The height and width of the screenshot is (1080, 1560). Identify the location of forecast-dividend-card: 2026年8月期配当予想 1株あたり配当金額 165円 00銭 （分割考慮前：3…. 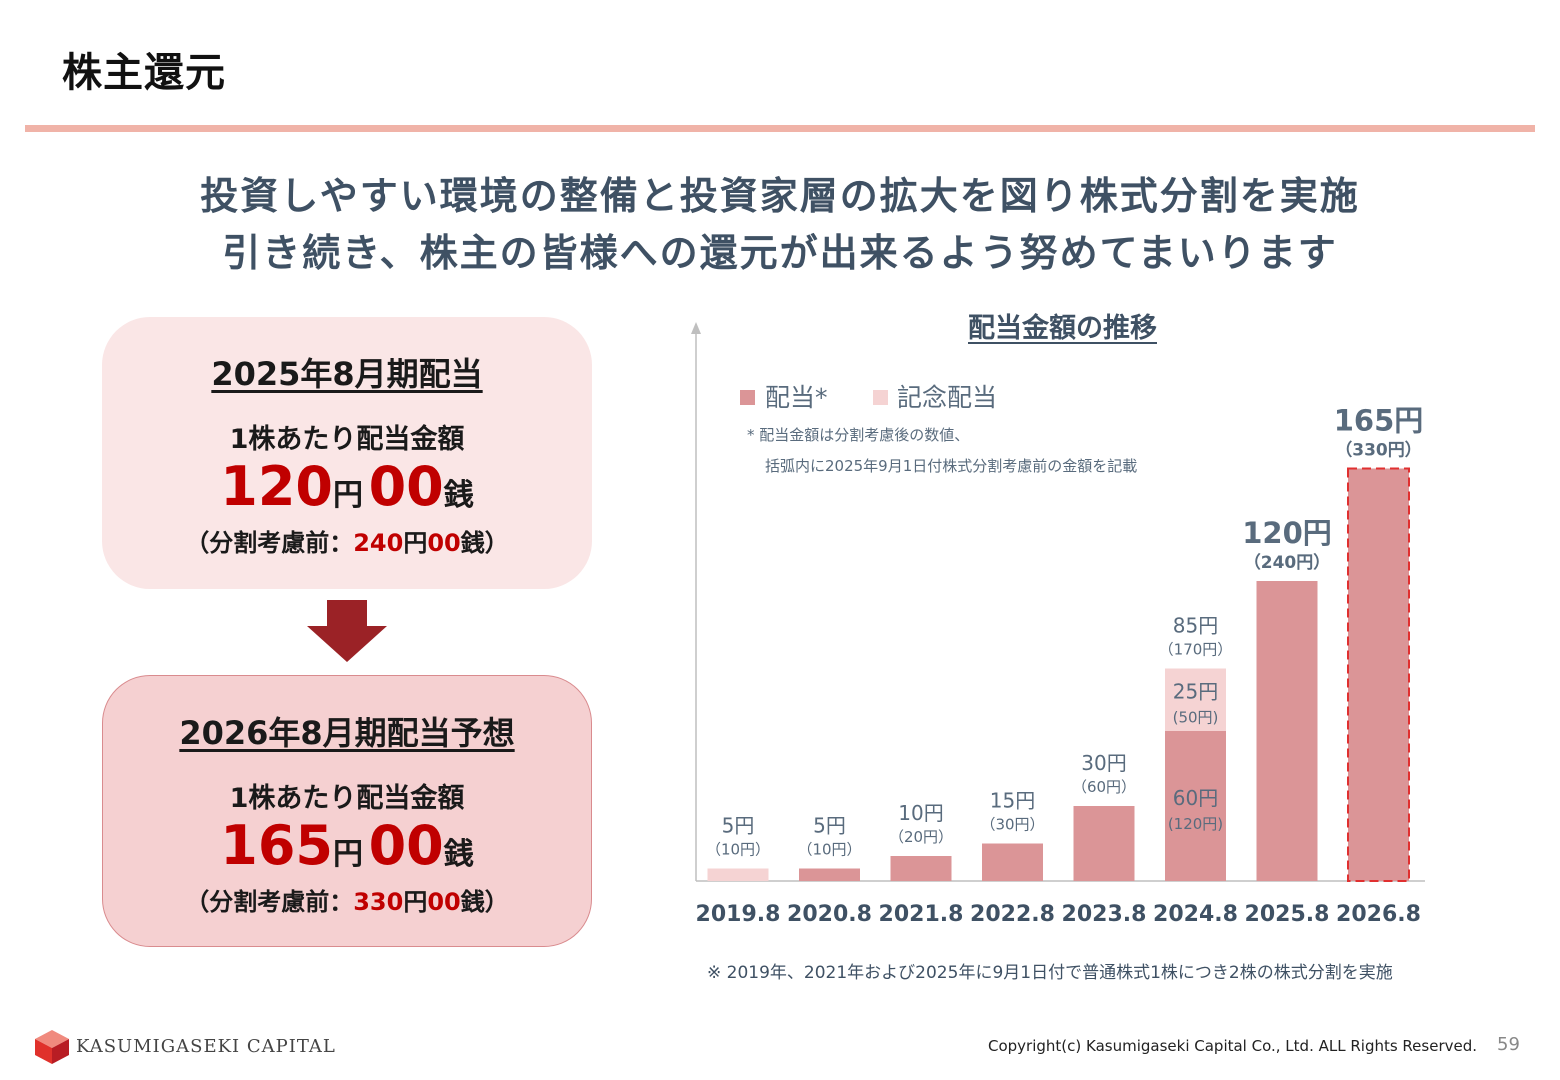
(347, 811).